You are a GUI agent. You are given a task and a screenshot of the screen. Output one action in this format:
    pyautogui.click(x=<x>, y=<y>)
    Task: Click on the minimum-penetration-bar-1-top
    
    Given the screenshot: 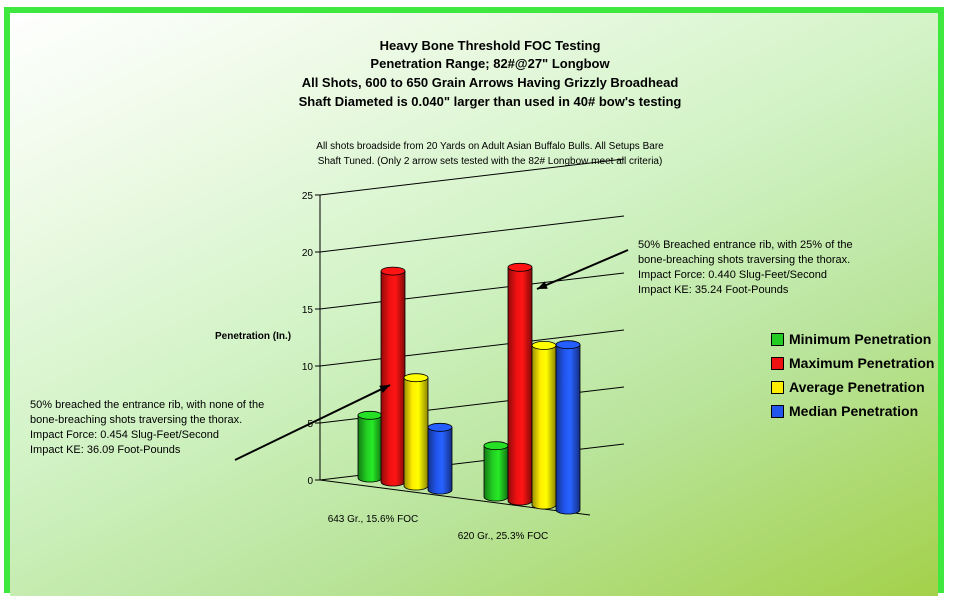 What is the action you would take?
    pyautogui.click(x=370, y=415)
    